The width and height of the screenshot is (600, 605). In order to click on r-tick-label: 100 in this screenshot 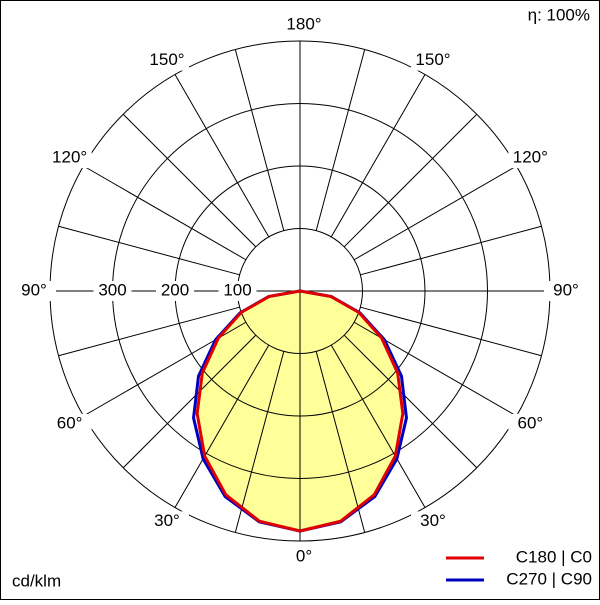, I will do `click(237, 289)`.